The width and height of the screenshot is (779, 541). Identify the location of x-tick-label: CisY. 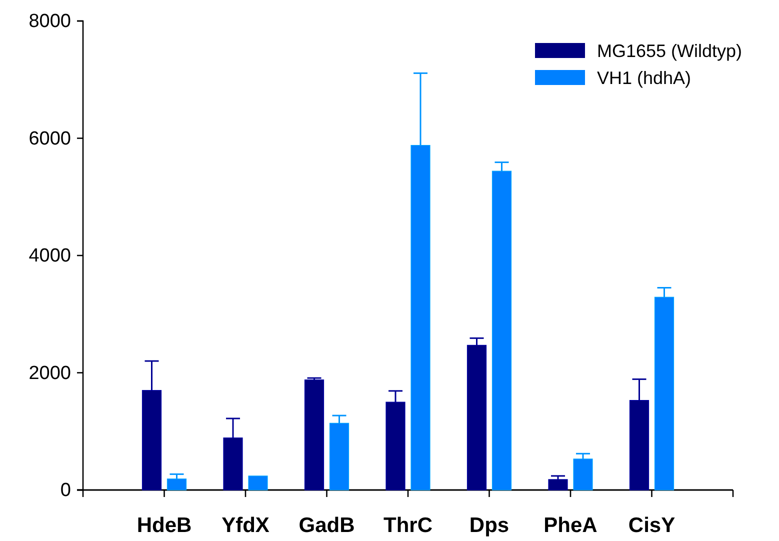
(652, 525).